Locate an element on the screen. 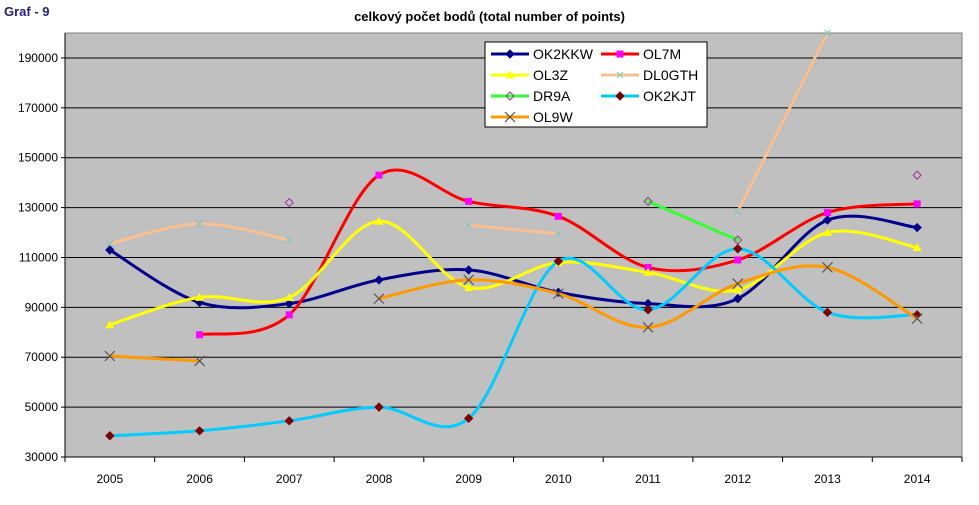 The height and width of the screenshot is (505, 979). data-point-dl0gth-2007 is located at coordinates (289, 240).